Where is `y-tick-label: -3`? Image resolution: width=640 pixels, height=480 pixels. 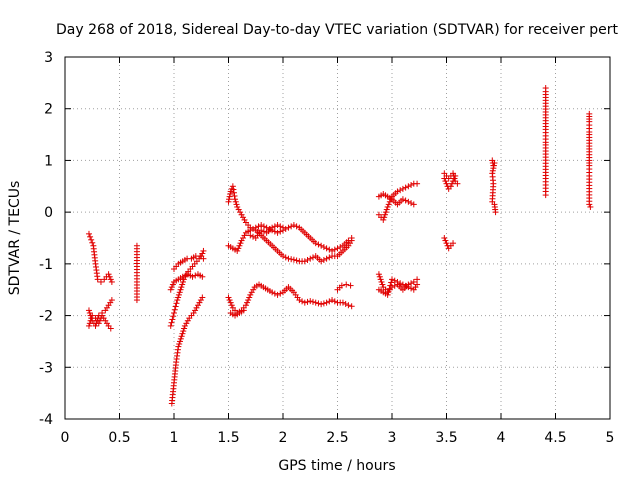 y-tick-label: -3 is located at coordinates (46, 368).